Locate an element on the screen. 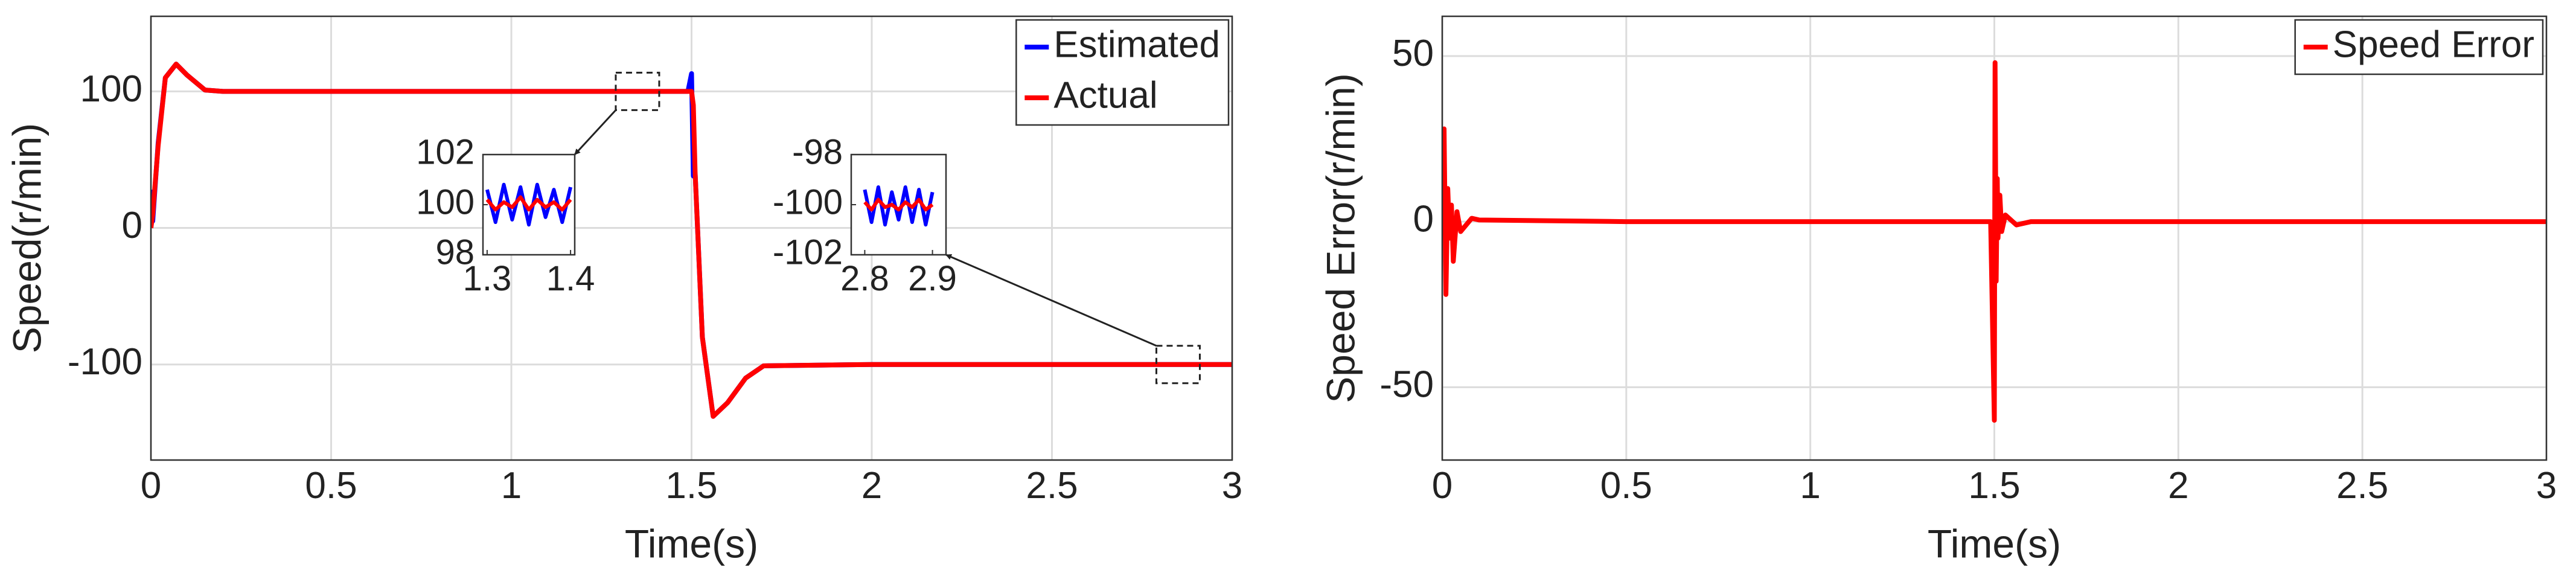  legend-label: Speed Error is located at coordinates (2433, 44).